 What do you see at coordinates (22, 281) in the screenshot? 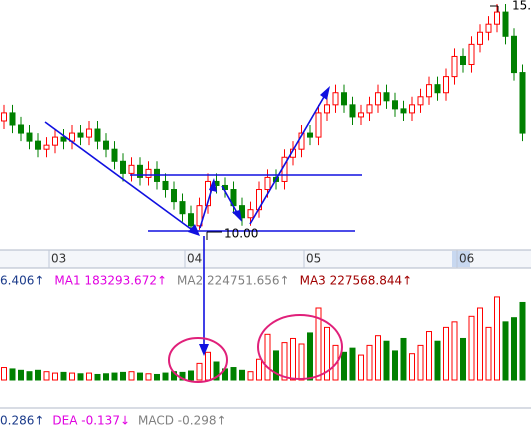
I see `legend-entry: 6.406↑` at bounding box center [22, 281].